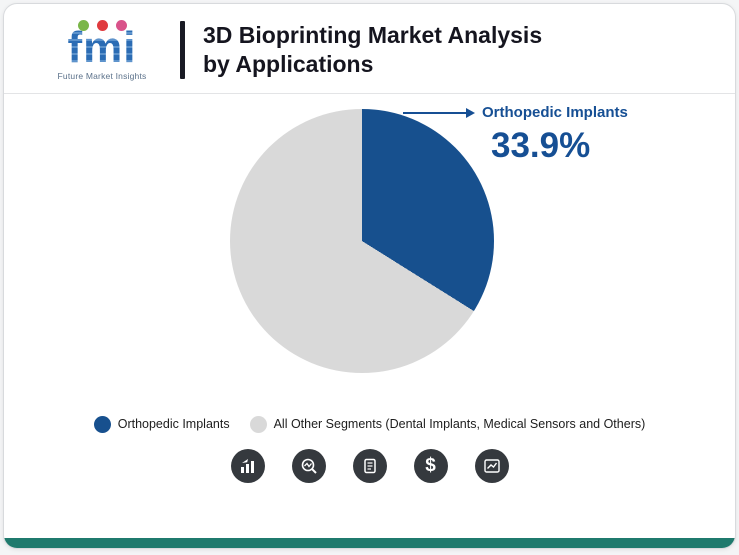 The width and height of the screenshot is (739, 555). Describe the element at coordinates (182, 50) in the screenshot. I see `header-divider` at that location.